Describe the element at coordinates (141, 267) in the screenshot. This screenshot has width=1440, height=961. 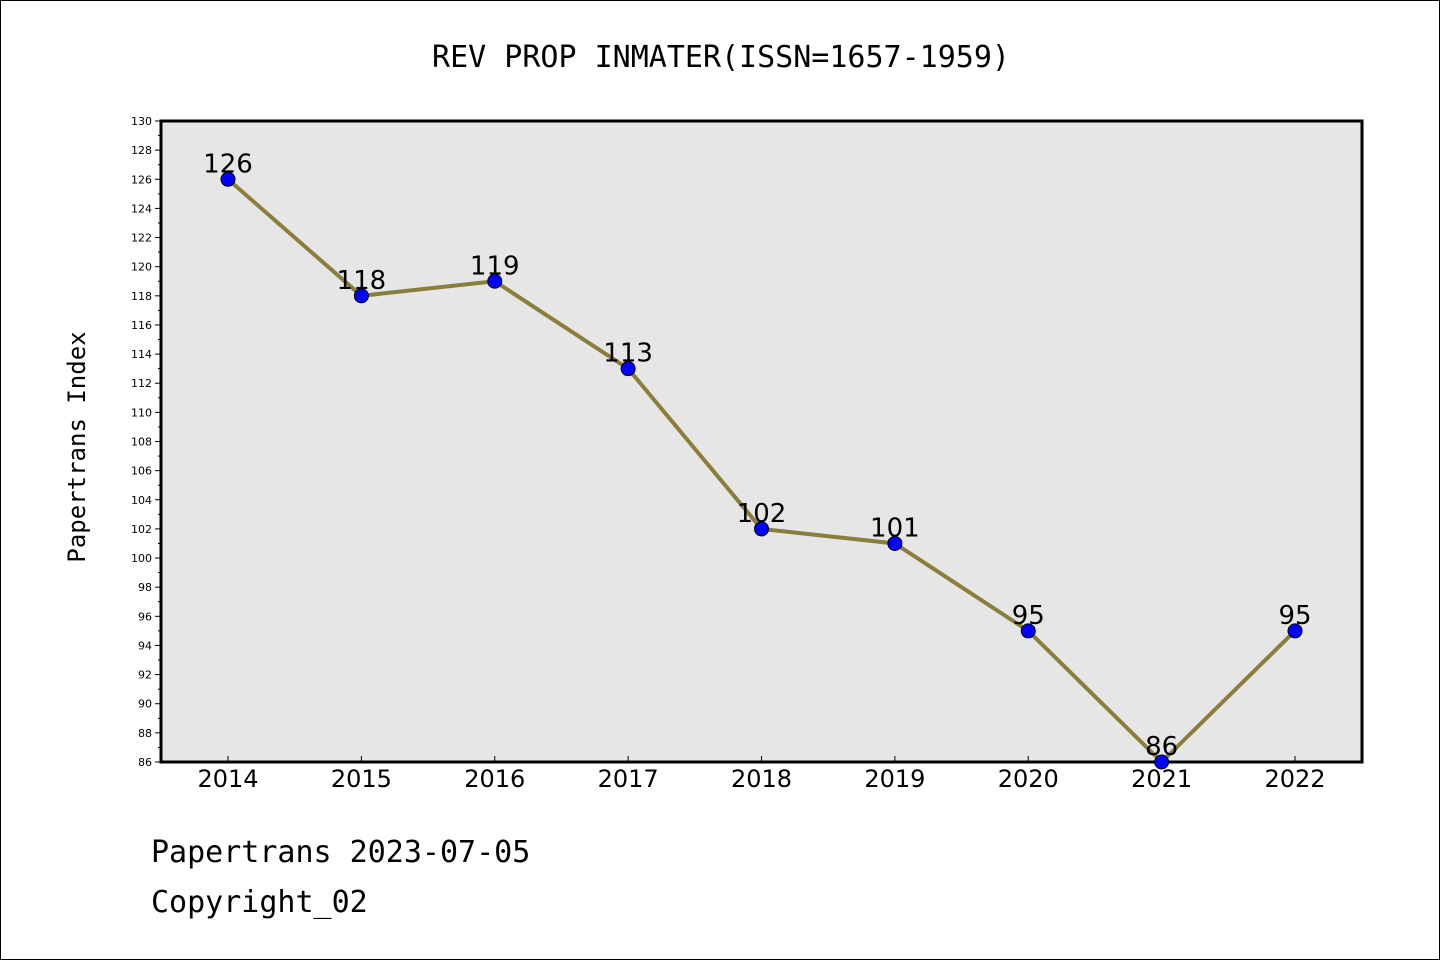
I see `y-tick-label: 120` at that location.